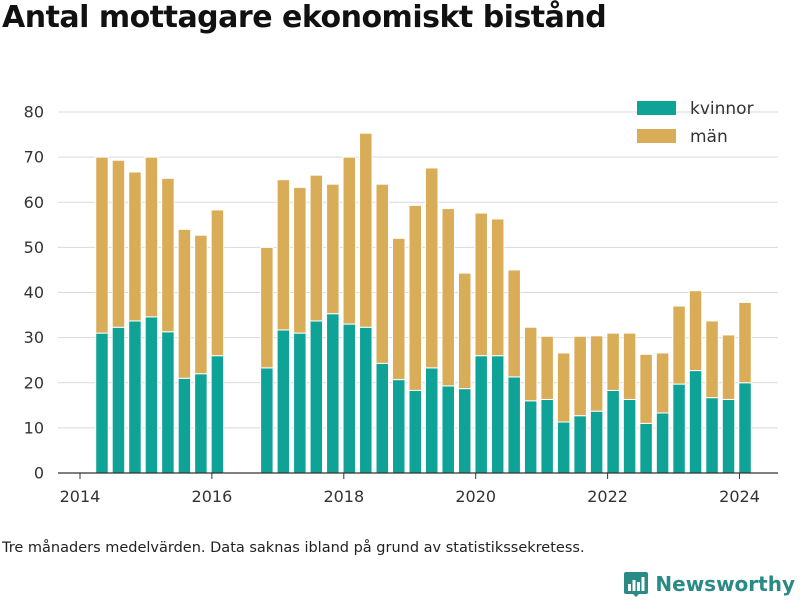 This screenshot has width=800, height=600. I want to click on brand: Newsworthy, so click(709, 584).